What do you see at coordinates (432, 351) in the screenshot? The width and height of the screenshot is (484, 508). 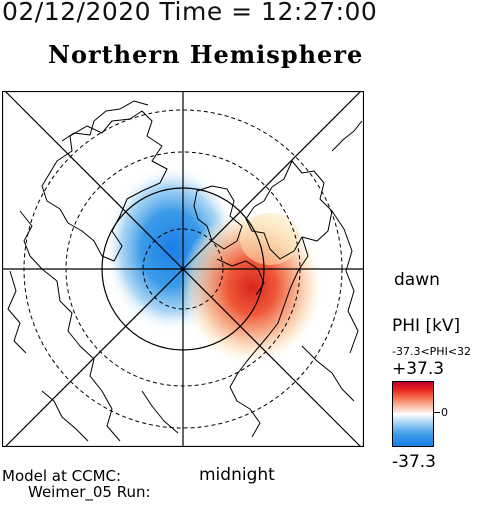 I see `legend-range: -37.3<PHI<32` at bounding box center [432, 351].